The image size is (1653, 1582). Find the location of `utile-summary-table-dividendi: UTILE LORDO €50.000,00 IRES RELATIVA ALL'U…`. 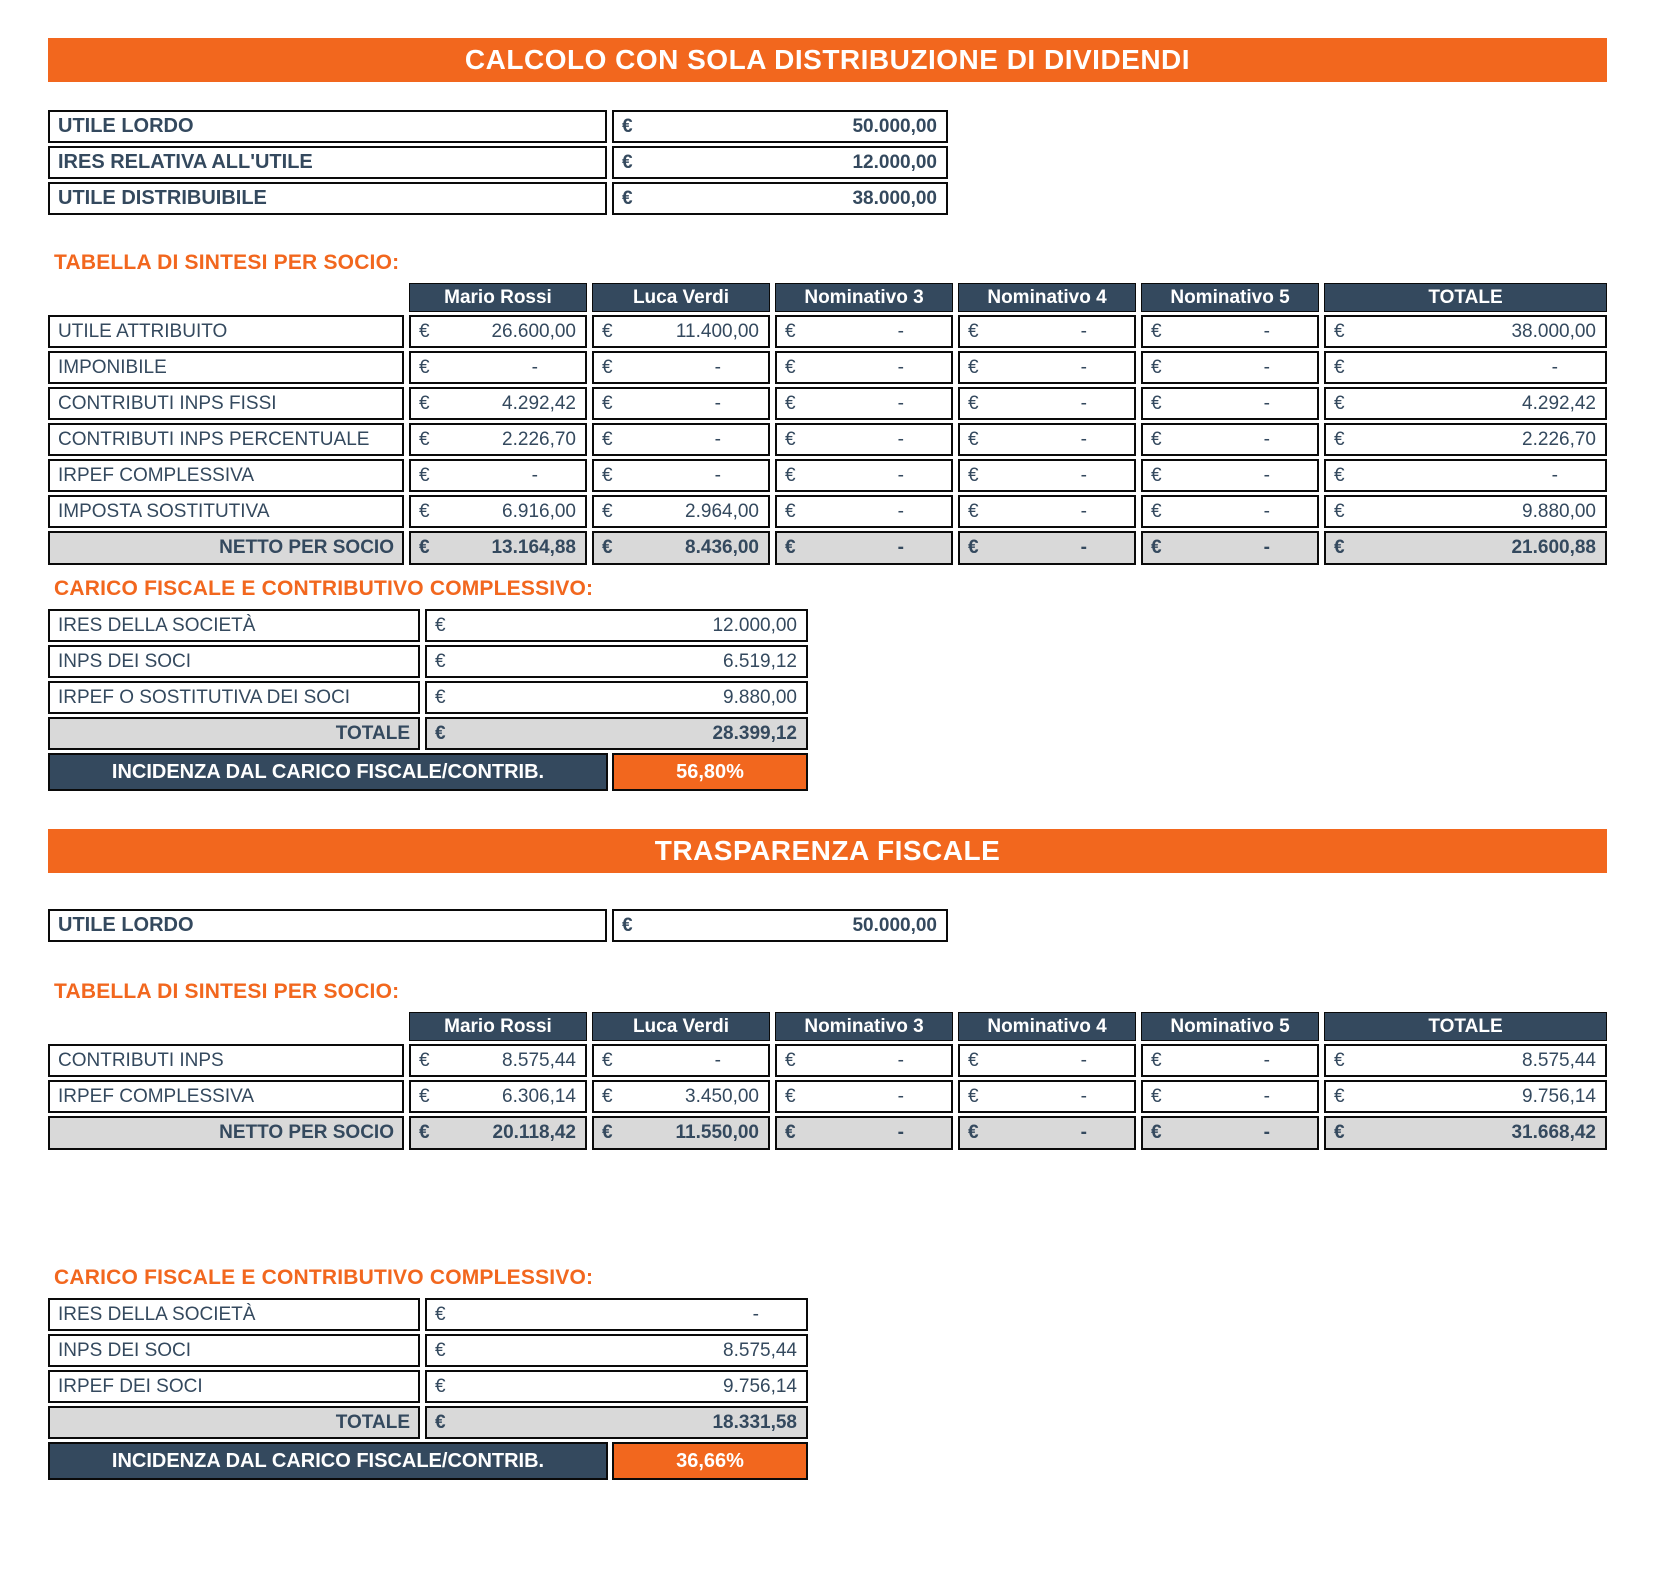

utile-summary-table-dividendi: UTILE LORDO €50.000,00 IRES RELATIVA ALL'U… is located at coordinates (827, 162).